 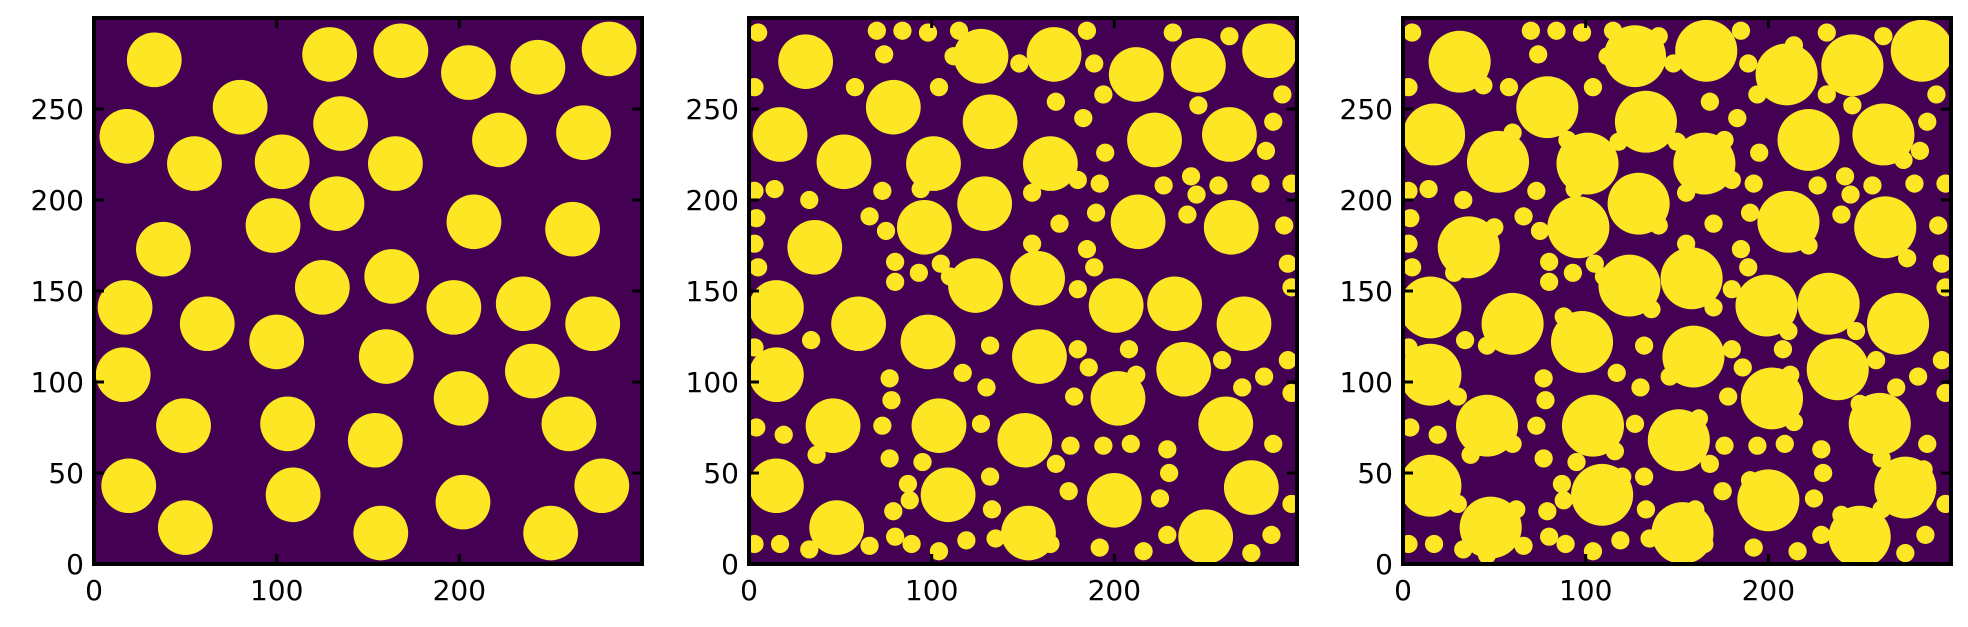 I want to click on x-tick-label: 0, so click(x=94, y=590).